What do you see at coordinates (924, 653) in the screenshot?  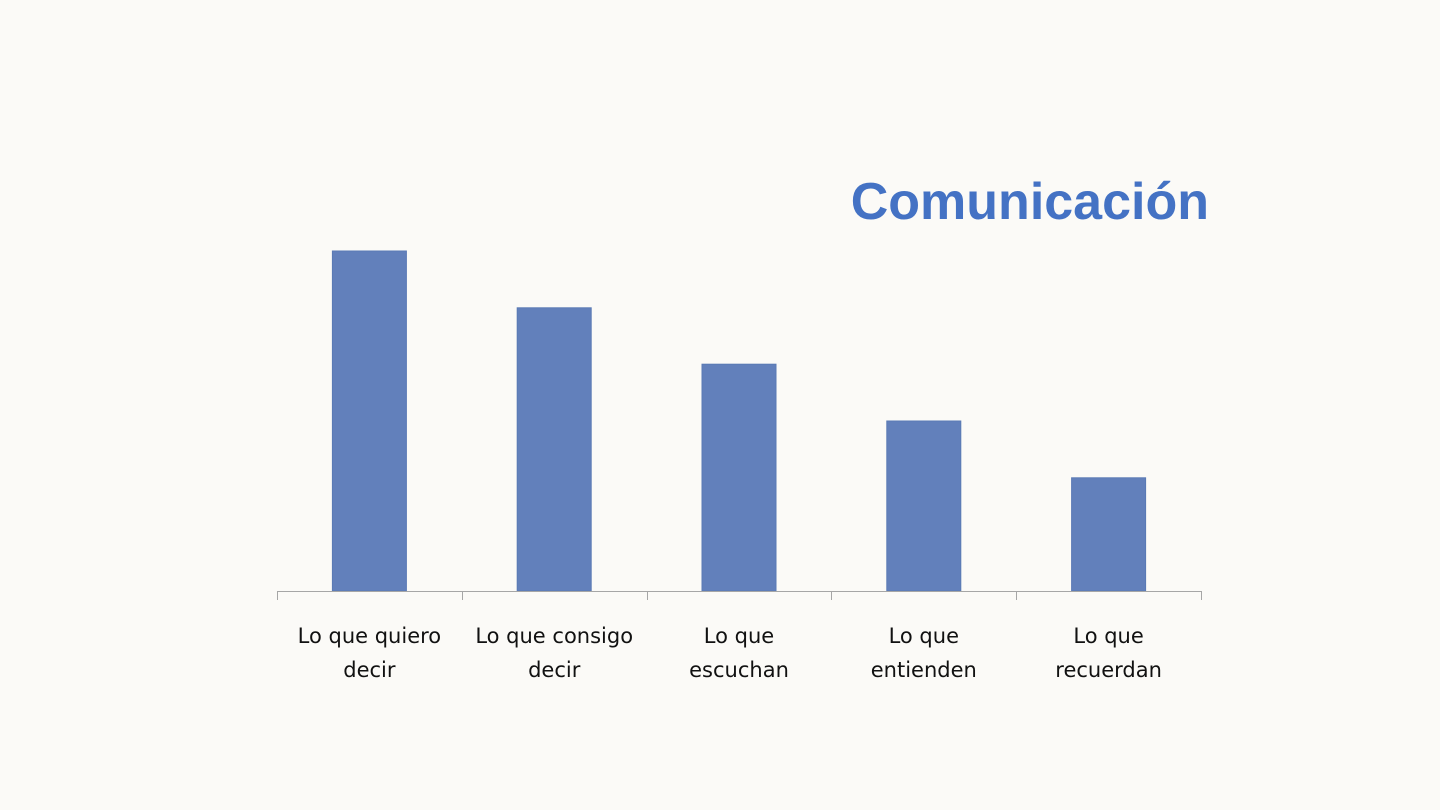 I see `x-tick-label: Lo que entienden` at bounding box center [924, 653].